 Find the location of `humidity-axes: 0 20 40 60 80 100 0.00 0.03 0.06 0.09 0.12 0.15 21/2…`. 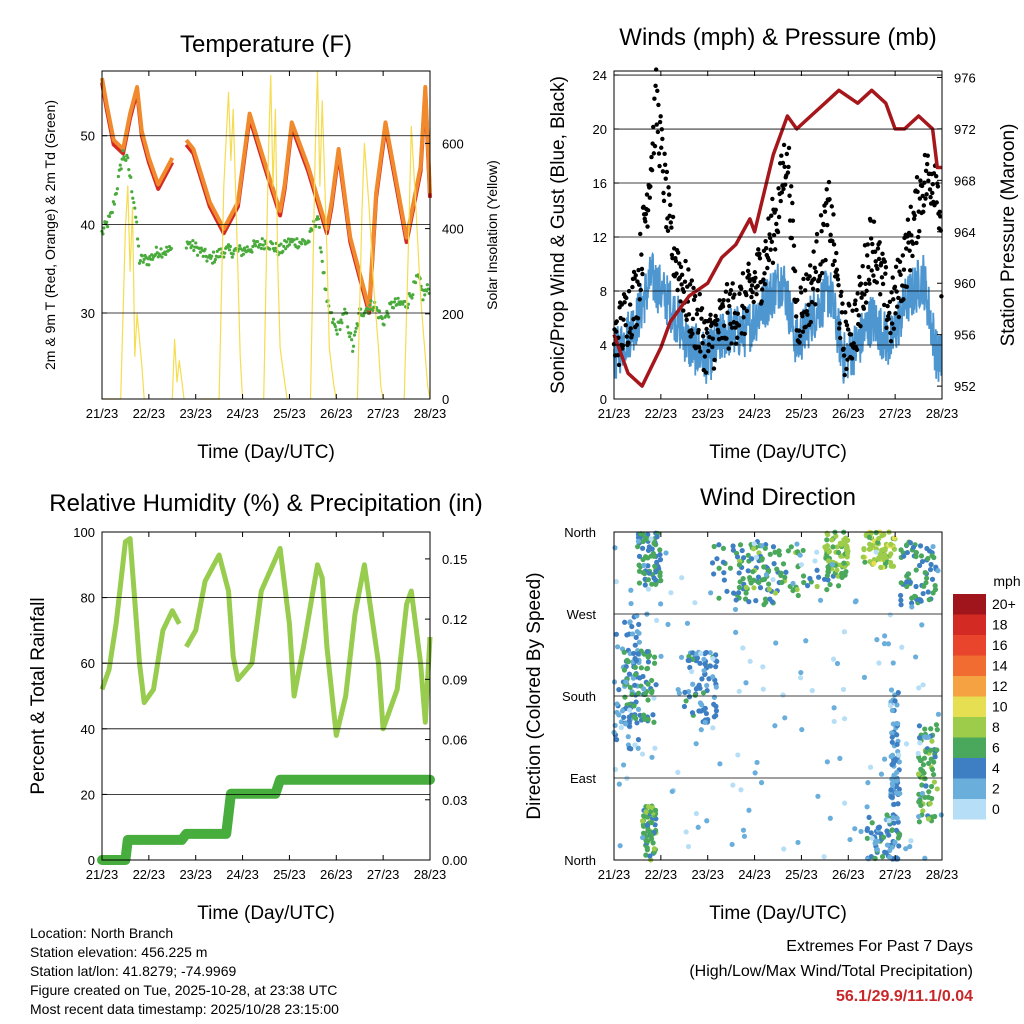

humidity-axes: 0 20 40 60 80 100 0.00 0.03 0.06 0.09 0.12 0.15 21/2… is located at coordinates (270, 703).